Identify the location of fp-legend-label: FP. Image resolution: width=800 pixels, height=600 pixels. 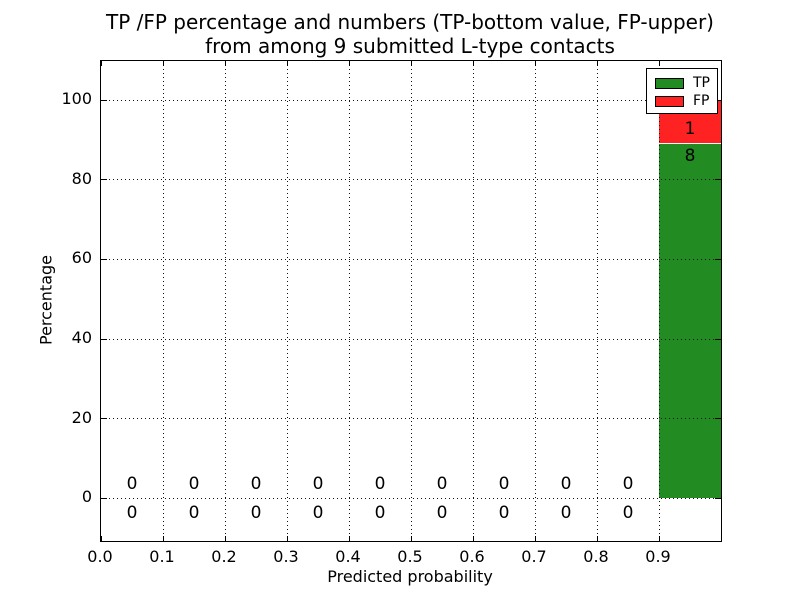
(701, 101).